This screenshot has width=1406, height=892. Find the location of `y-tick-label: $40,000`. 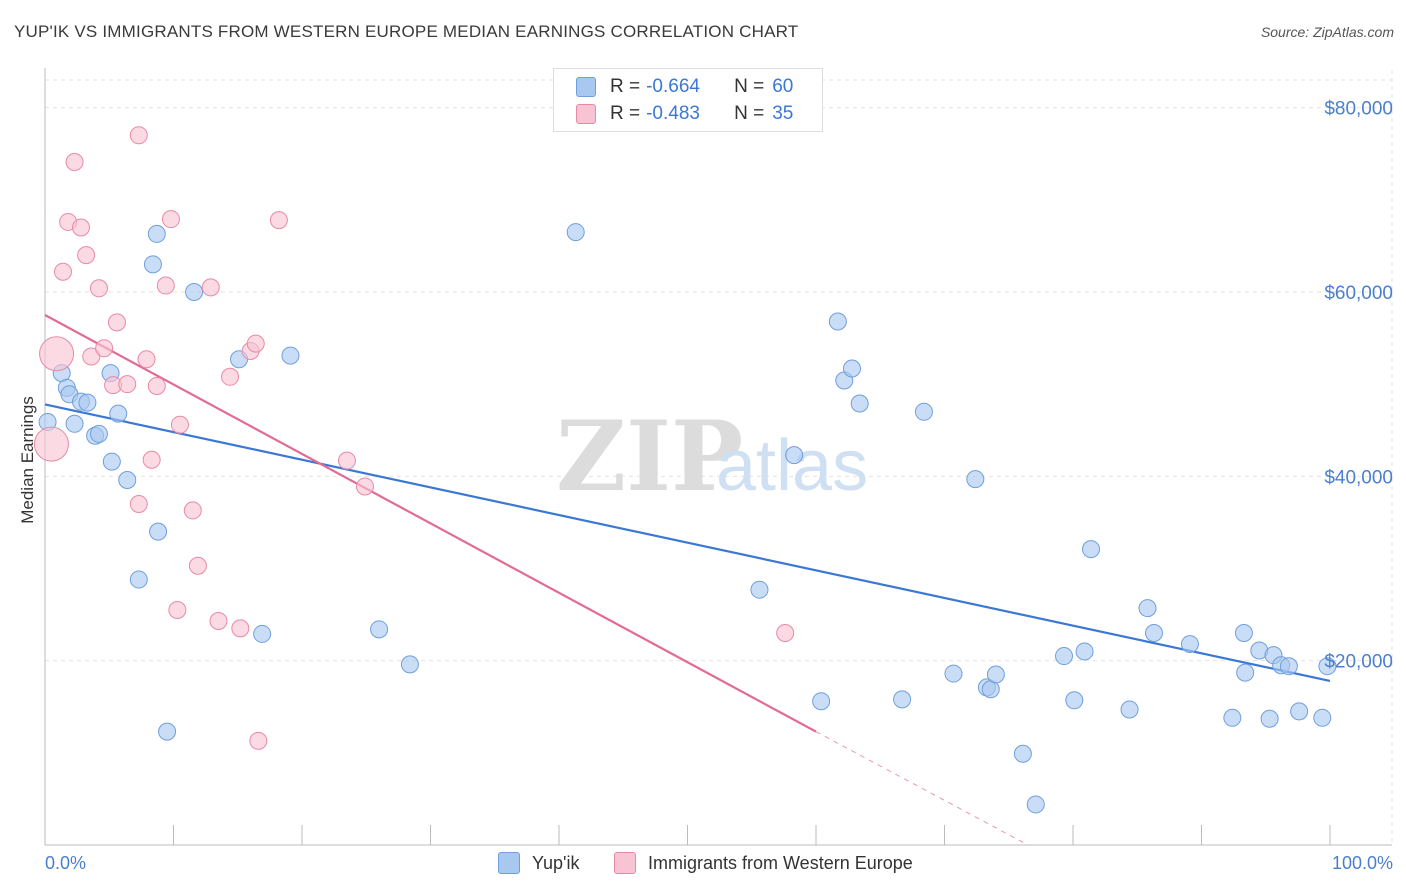

y-tick-label: $40,000 is located at coordinates (1358, 477).